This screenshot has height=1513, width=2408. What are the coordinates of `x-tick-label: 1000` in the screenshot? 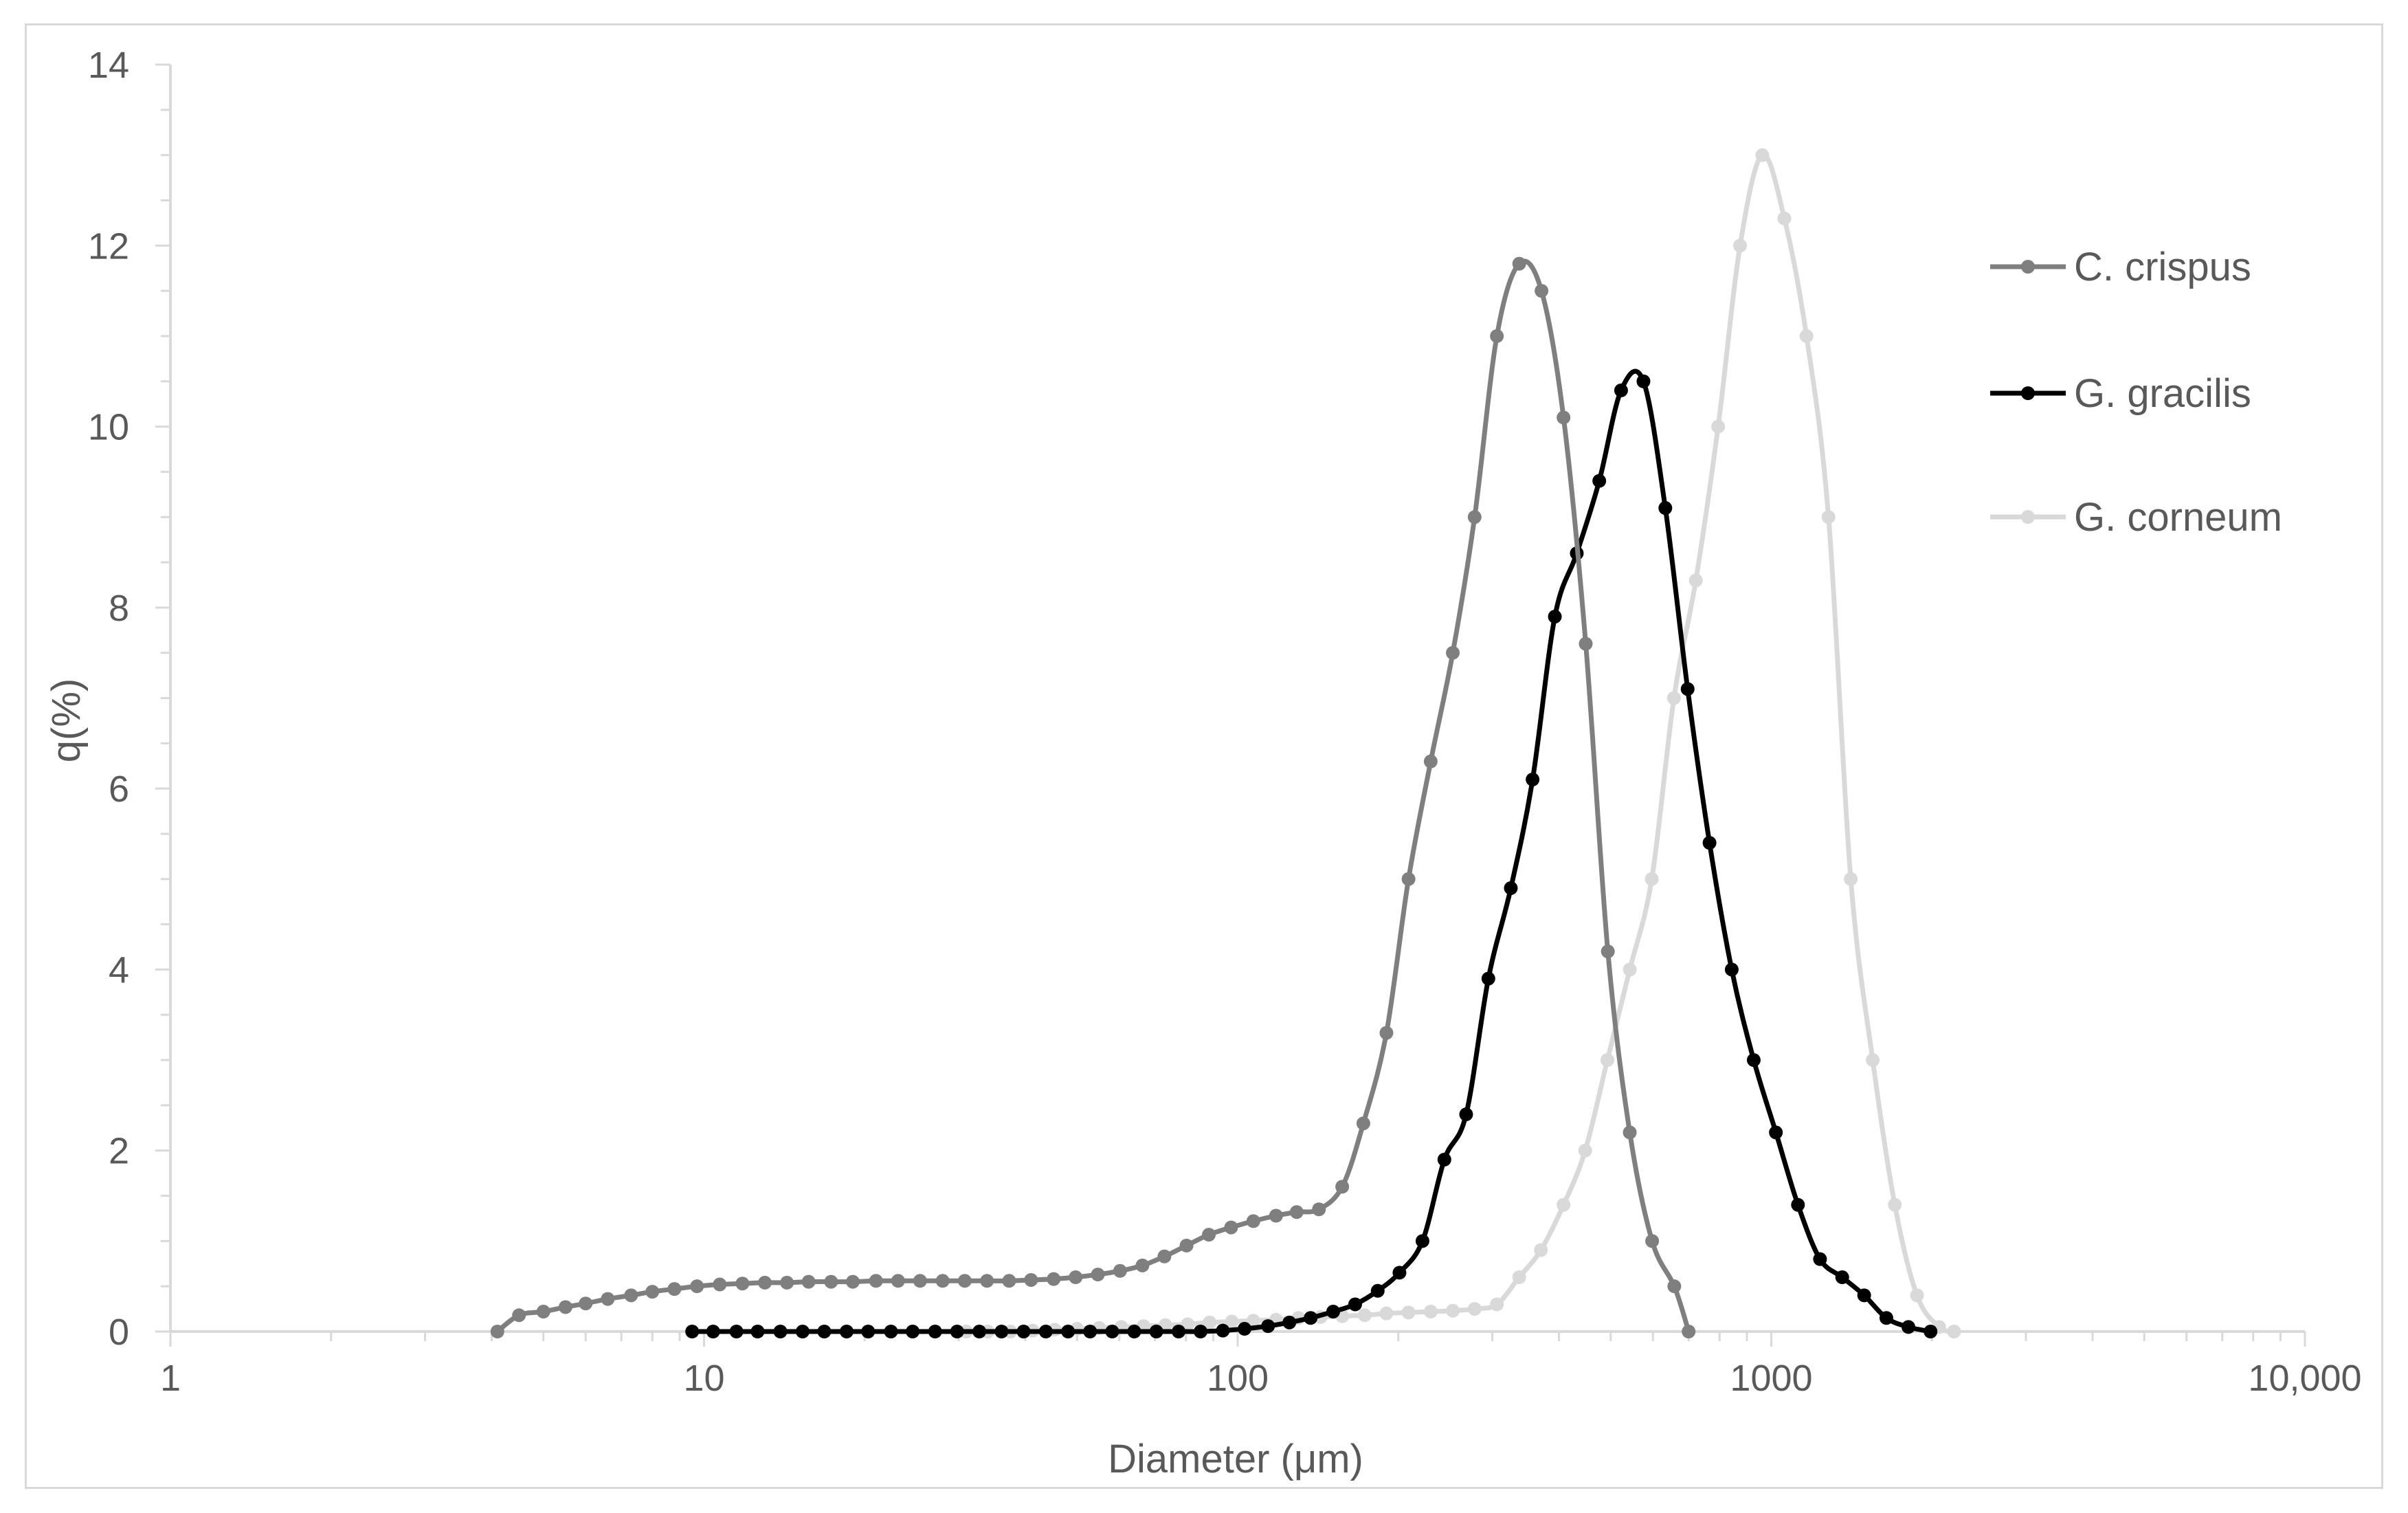 It's located at (1771, 1378).